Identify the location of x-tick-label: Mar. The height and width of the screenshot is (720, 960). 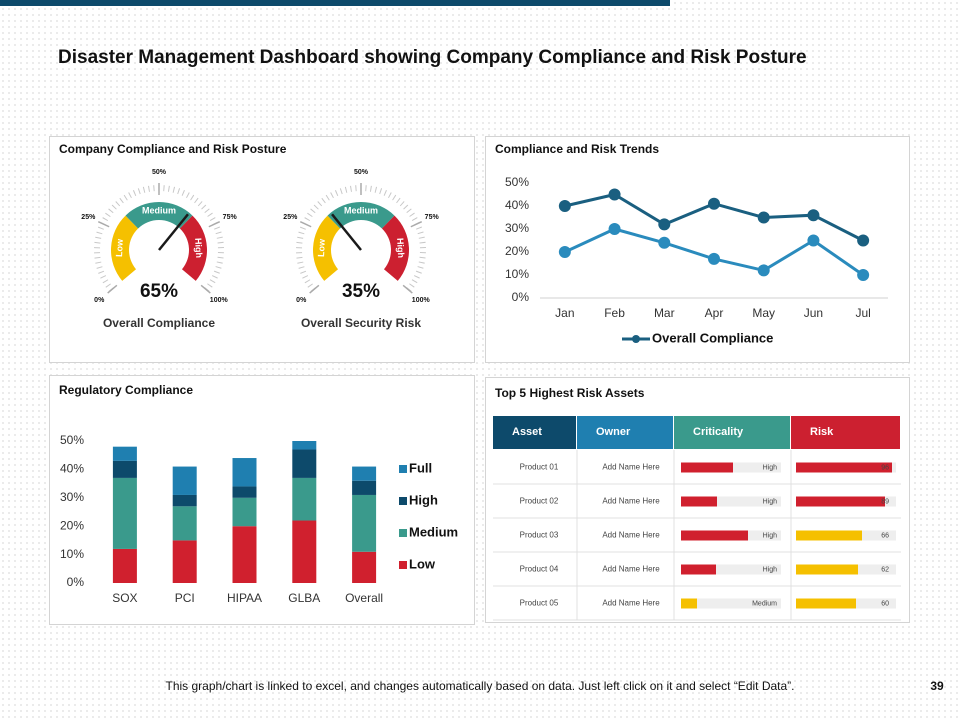
(664, 313).